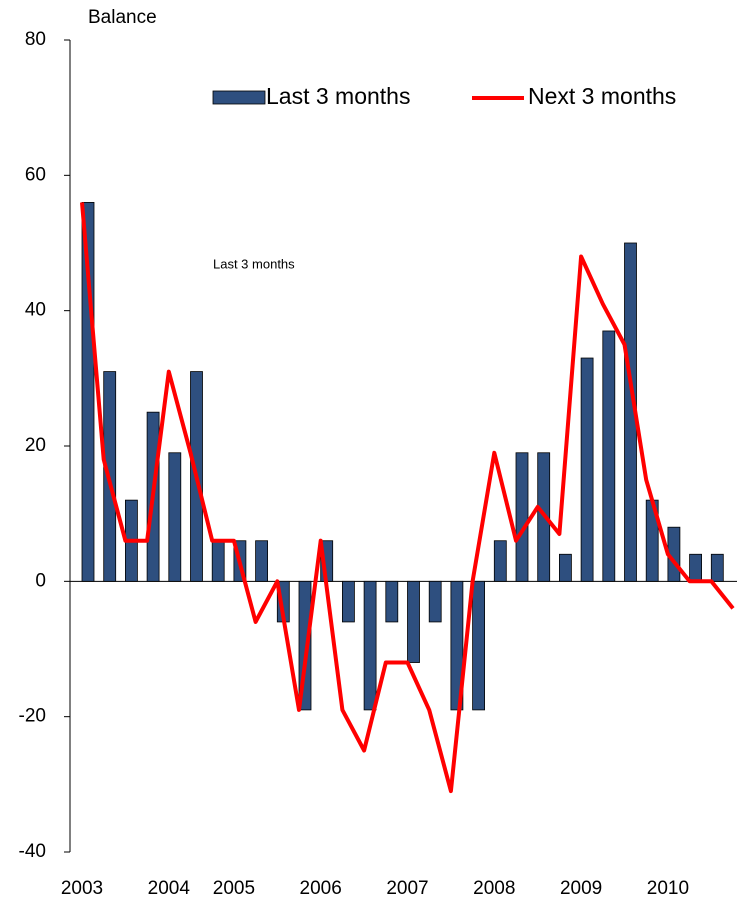 The width and height of the screenshot is (737, 905). I want to click on y-tick-label: 40, so click(35, 310).